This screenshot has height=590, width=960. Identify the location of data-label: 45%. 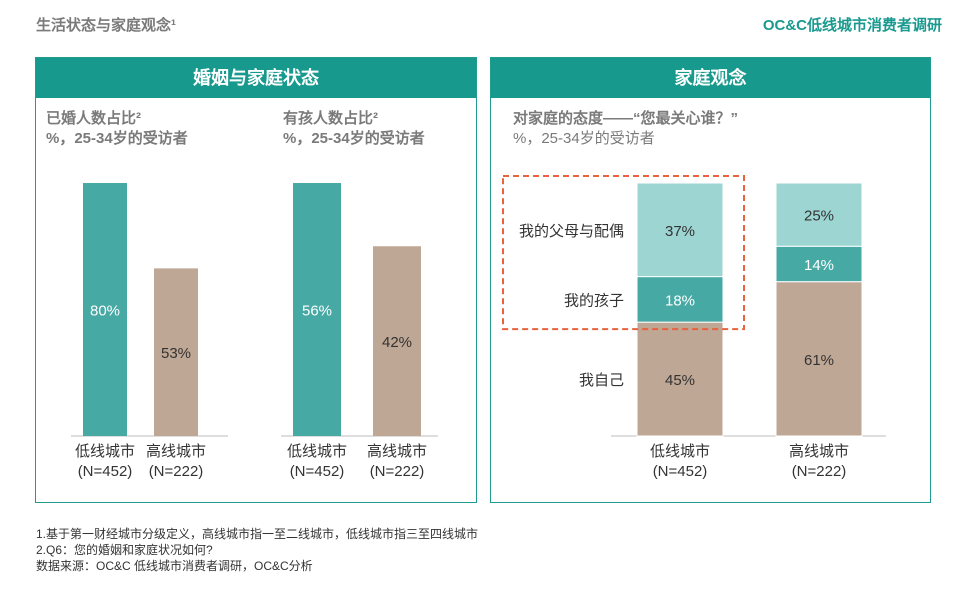
(680, 380).